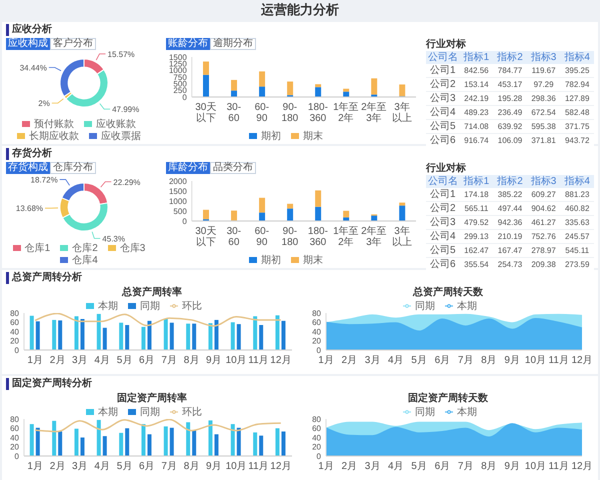  What do you see at coordinates (178, 64) in the screenshot?
I see `y-tick-label: 1250` at bounding box center [178, 64].